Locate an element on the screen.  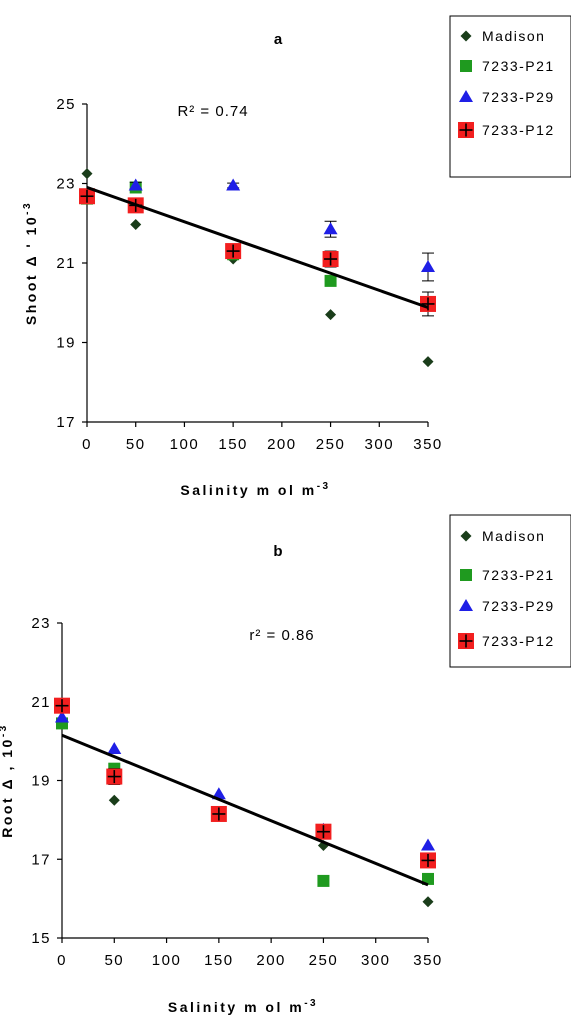
legend-box is located at coordinates (510, 96).